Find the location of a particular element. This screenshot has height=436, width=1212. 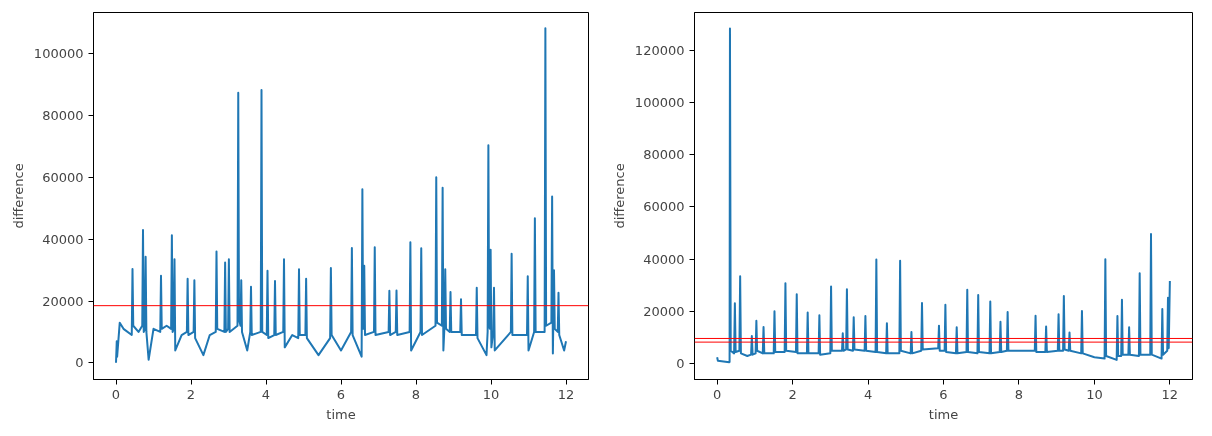

y-tick-label: 120000 is located at coordinates (659, 50).